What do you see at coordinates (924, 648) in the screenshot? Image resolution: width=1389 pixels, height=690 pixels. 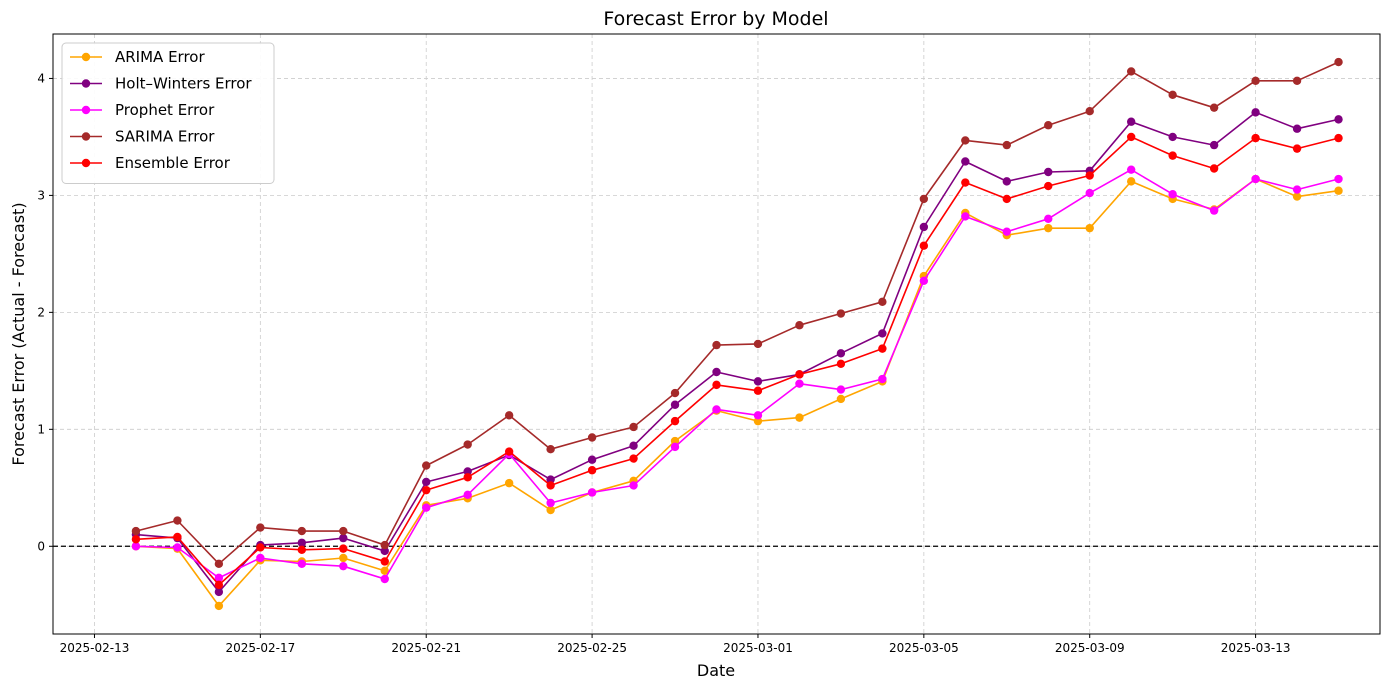 I see `x-tick-label: 2025-03-05` at bounding box center [924, 648].